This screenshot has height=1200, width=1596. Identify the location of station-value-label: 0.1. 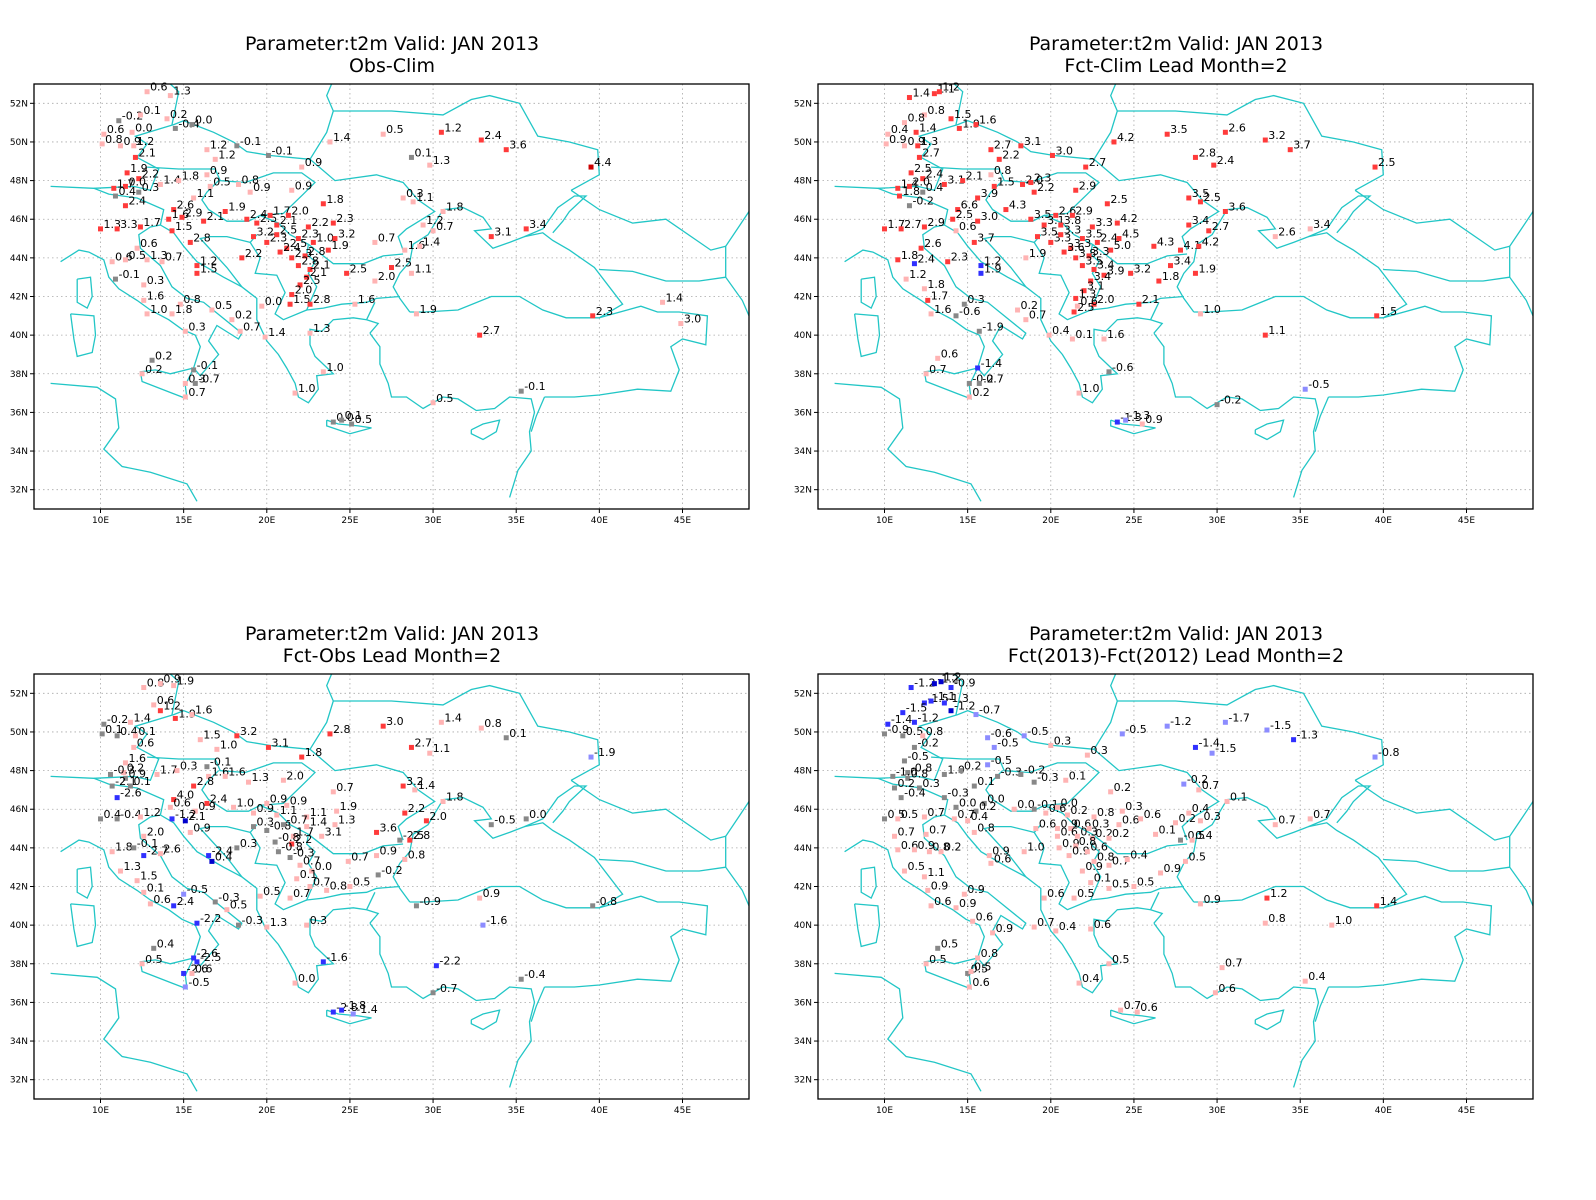
(423, 152).